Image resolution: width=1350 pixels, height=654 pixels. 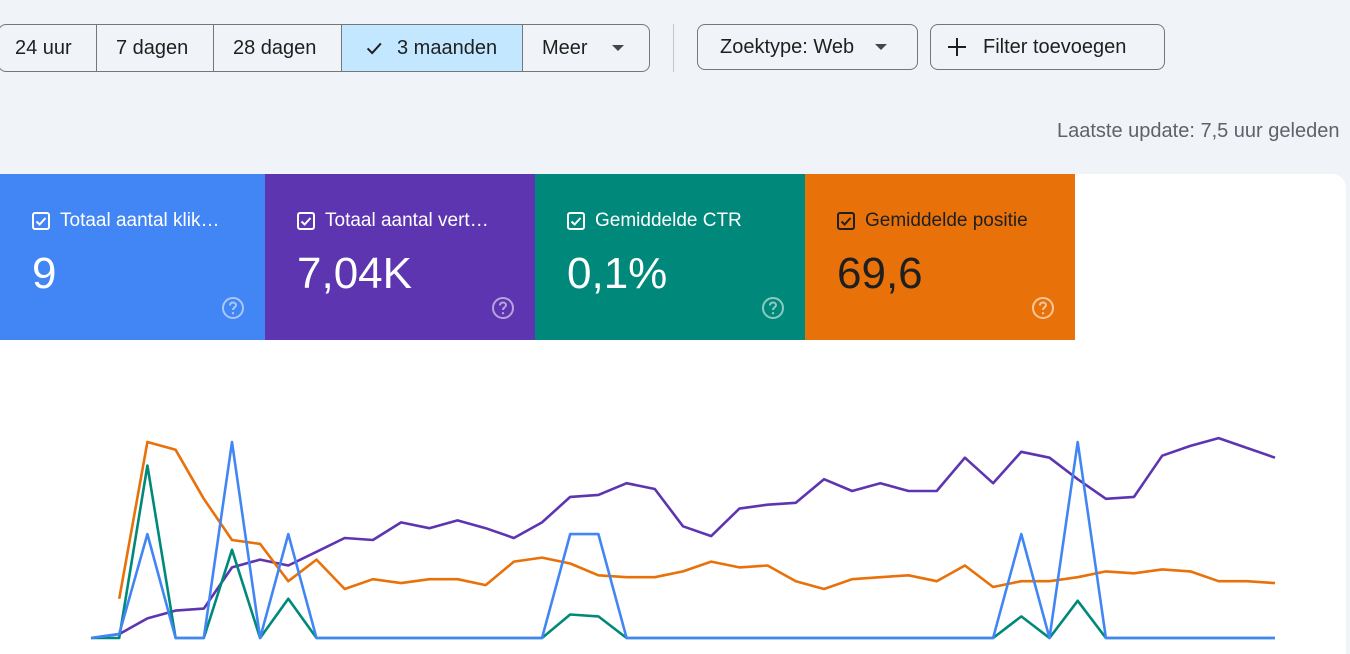 I want to click on date-range-selector: 24 uur 7 dagen 28 dagen 3 maanden Meer, so click(x=325, y=48).